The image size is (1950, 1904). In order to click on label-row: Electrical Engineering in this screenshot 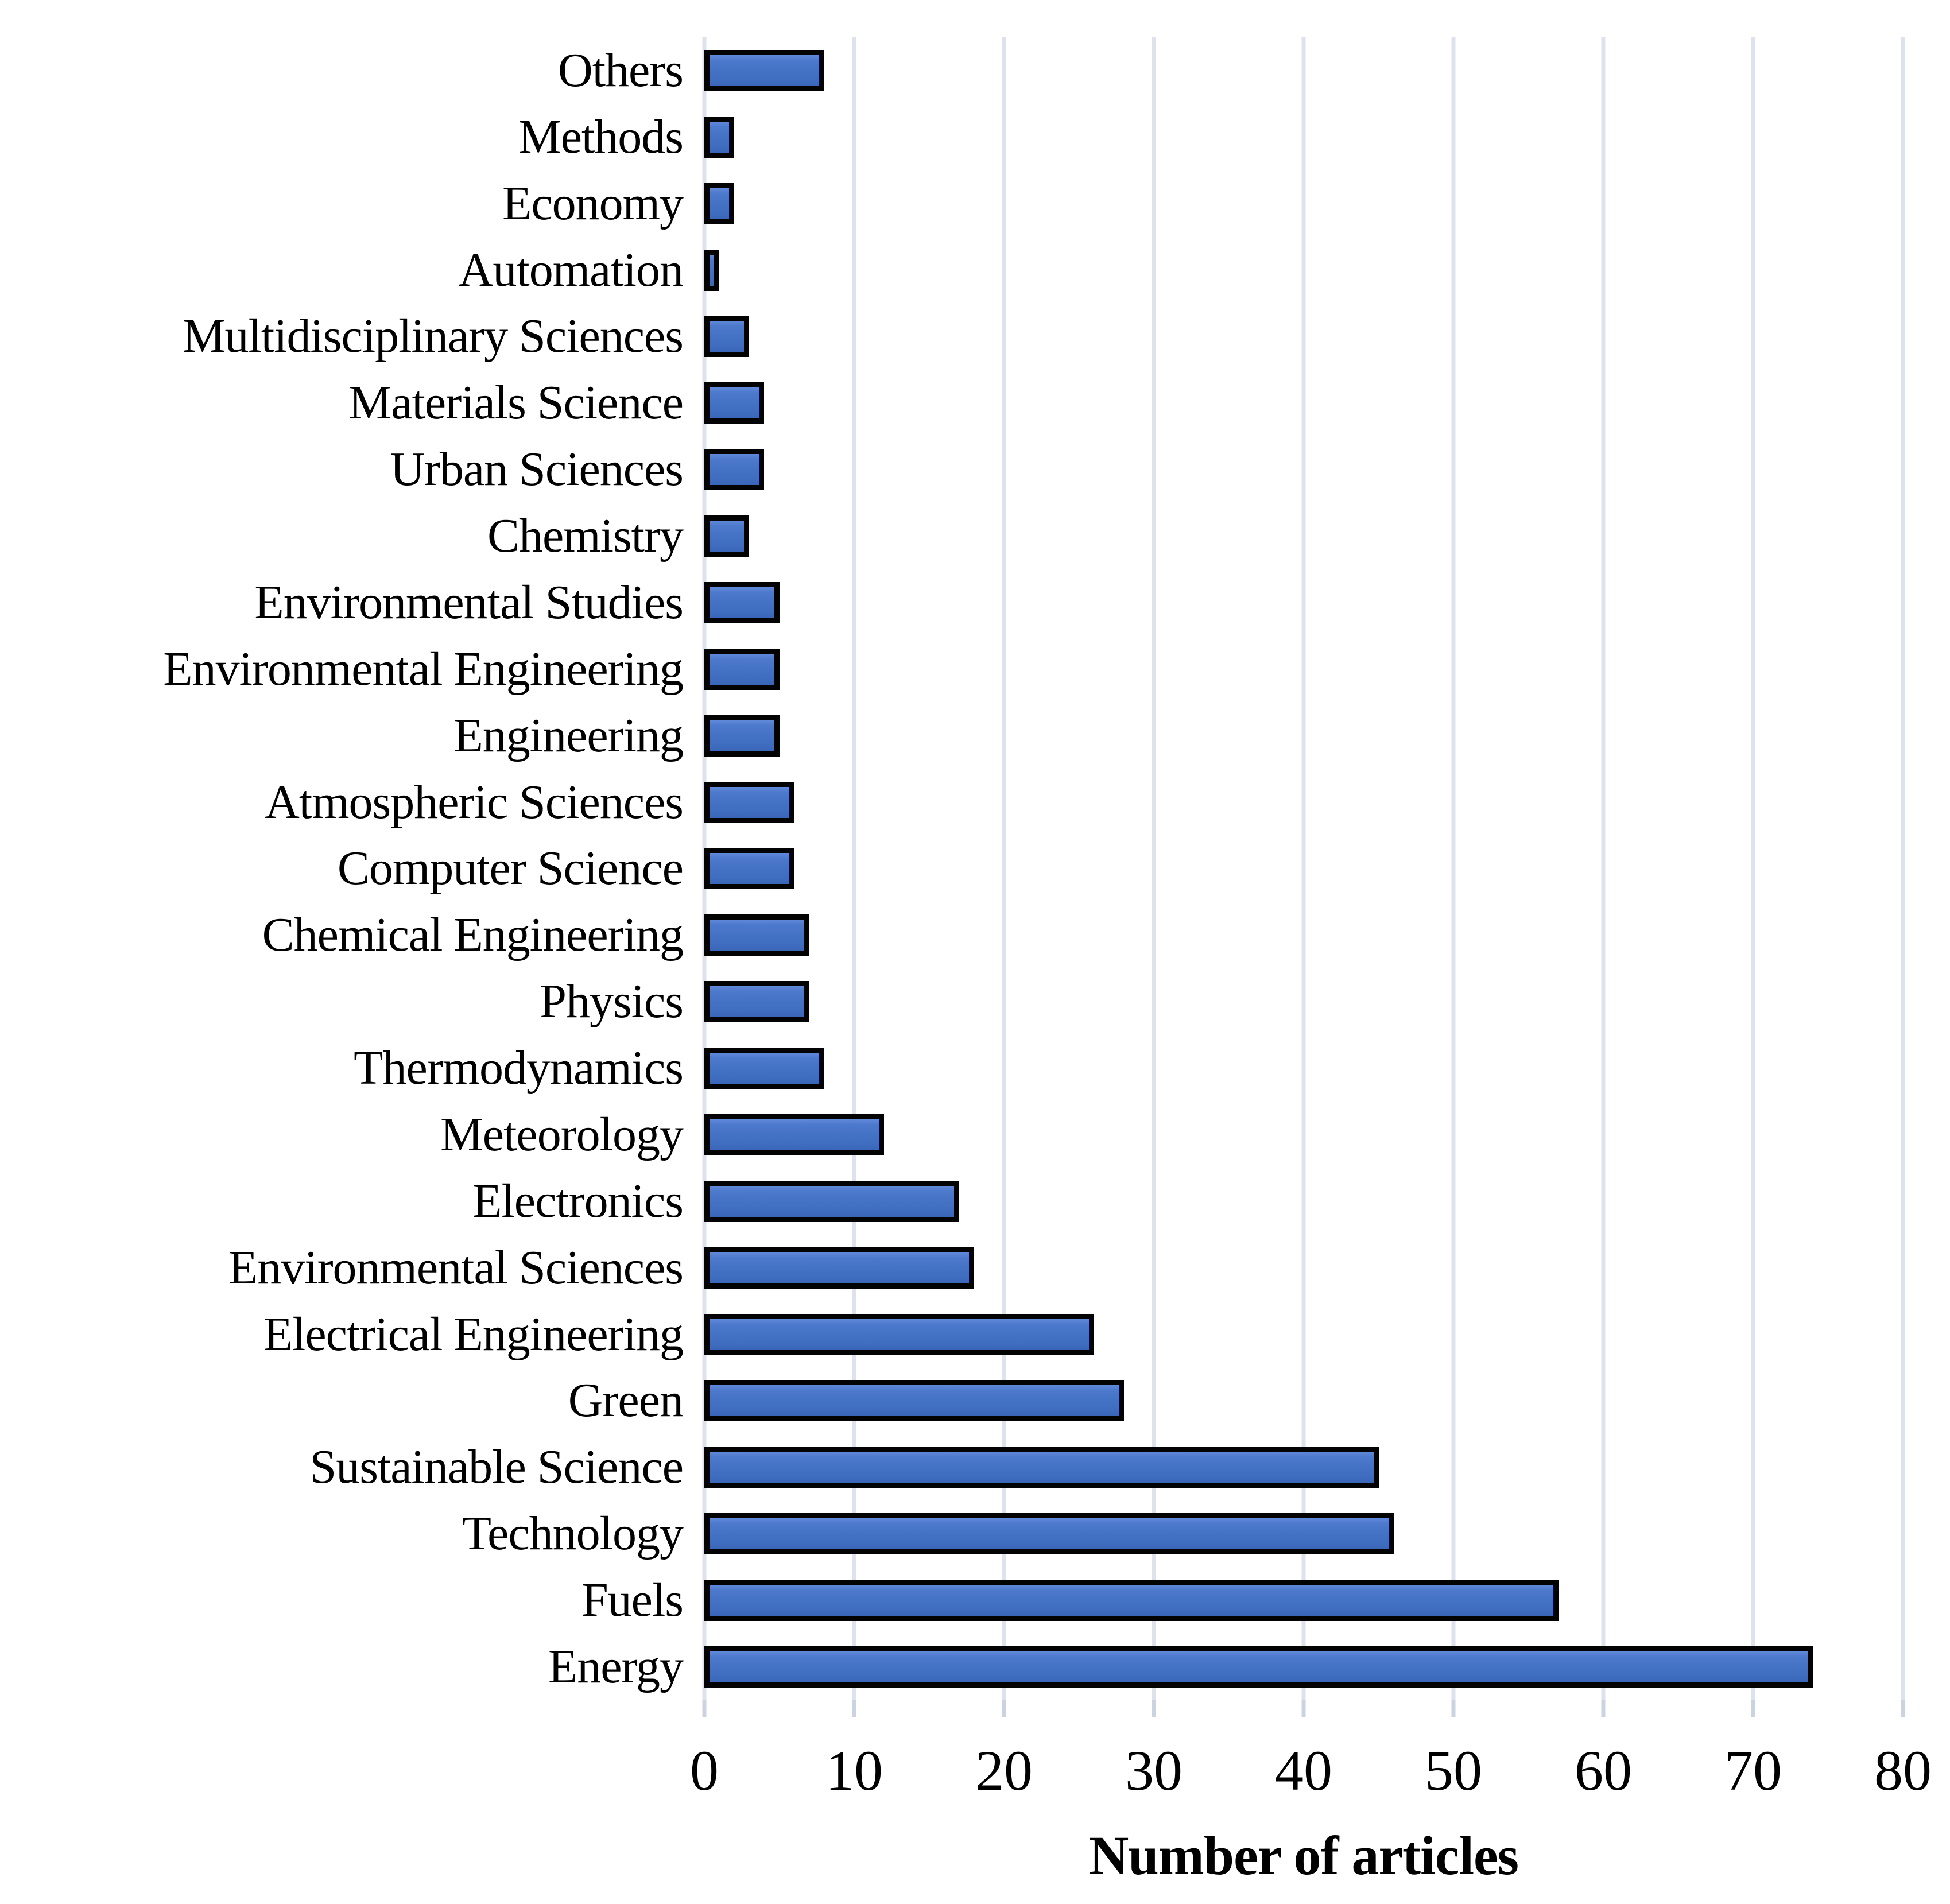, I will do `click(342, 1335)`.